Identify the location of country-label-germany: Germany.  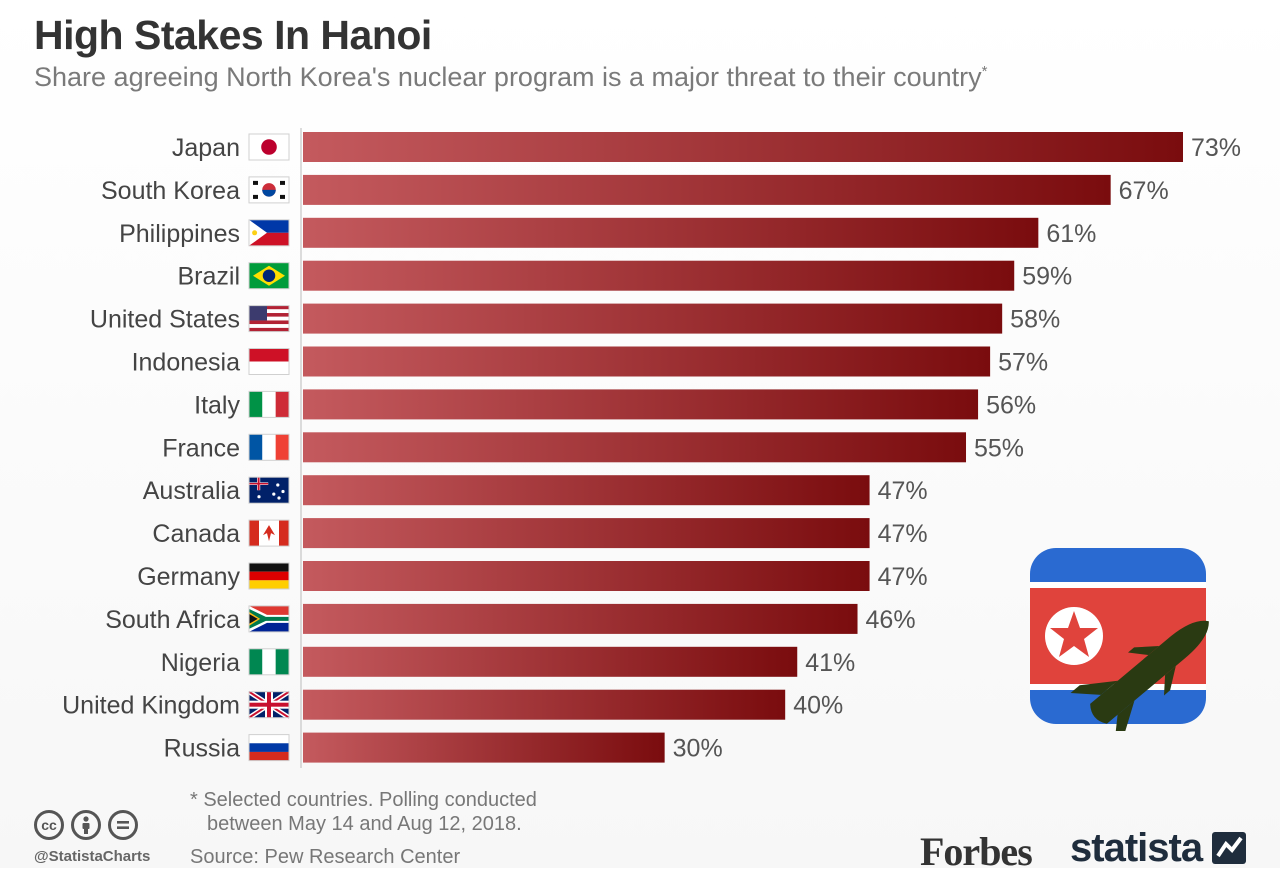
(188, 577).